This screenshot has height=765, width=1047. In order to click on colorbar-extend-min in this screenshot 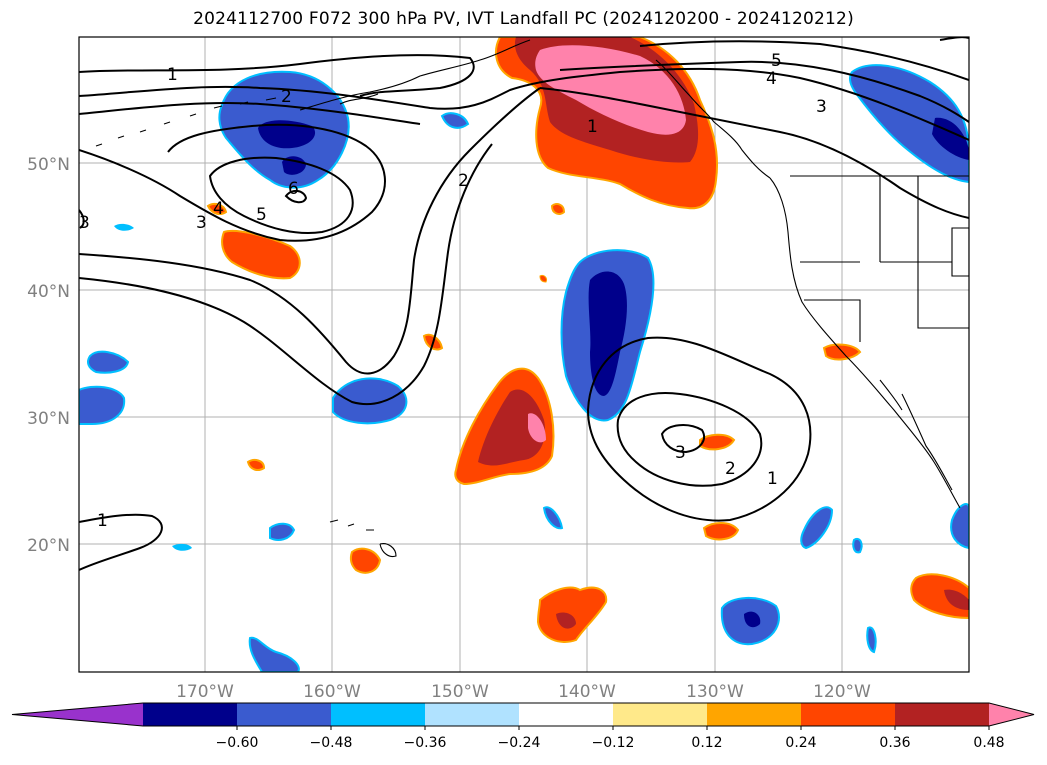, I will do `click(77, 714)`.